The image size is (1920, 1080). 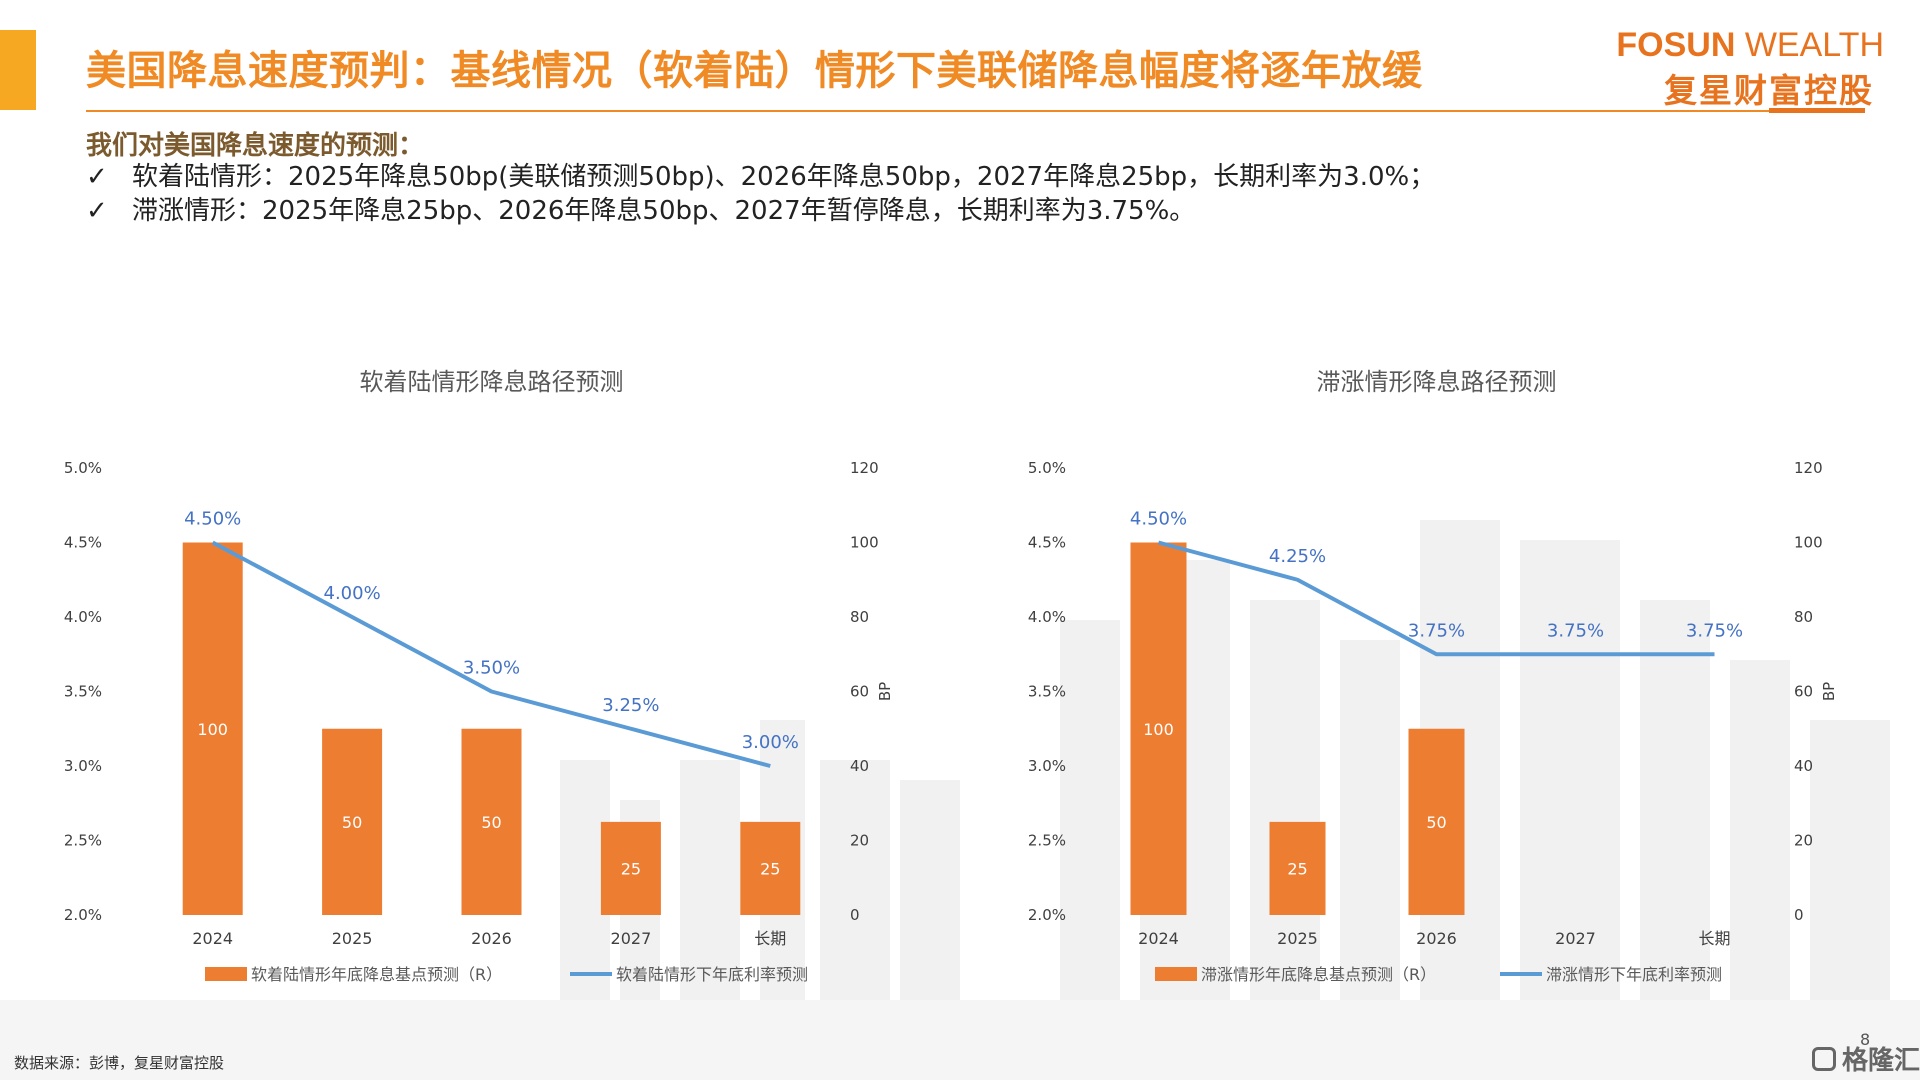 What do you see at coordinates (255, 146) in the screenshot?
I see `intro-heading: 我们对美国降息速度的预测：` at bounding box center [255, 146].